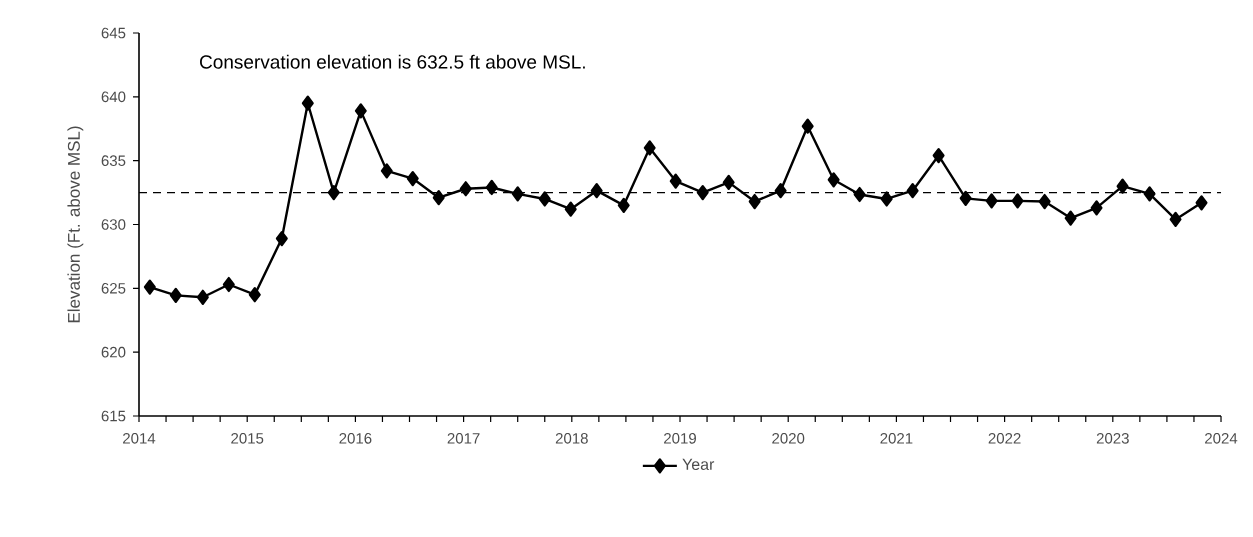 The image size is (1253, 537). Describe the element at coordinates (113, 97) in the screenshot. I see `y-tick-label: 640` at that location.